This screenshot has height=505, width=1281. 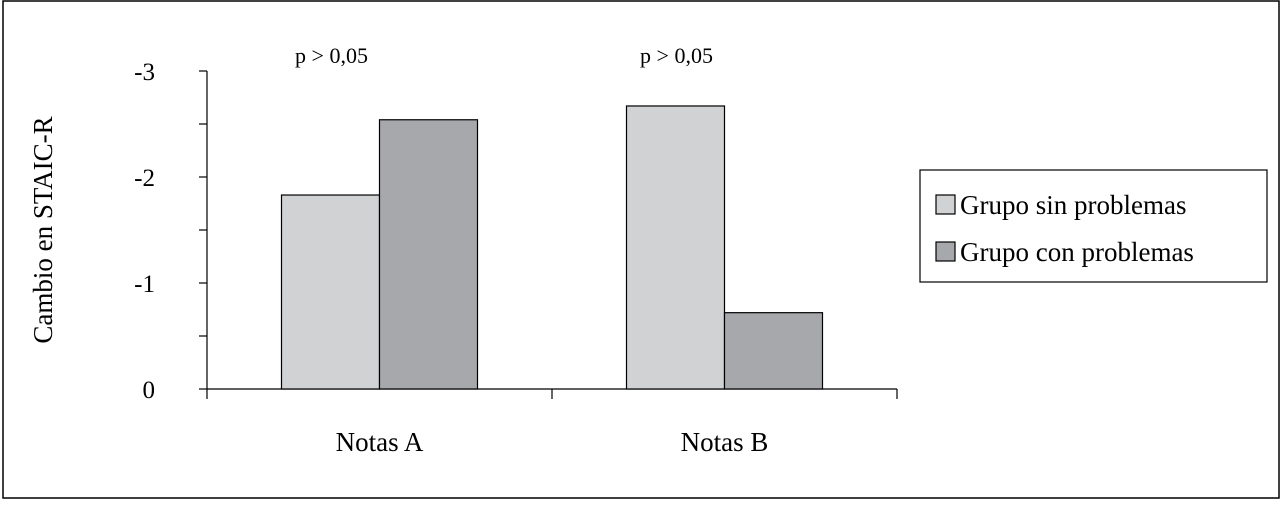 I want to click on y-tick-label: -1, so click(x=144, y=284).